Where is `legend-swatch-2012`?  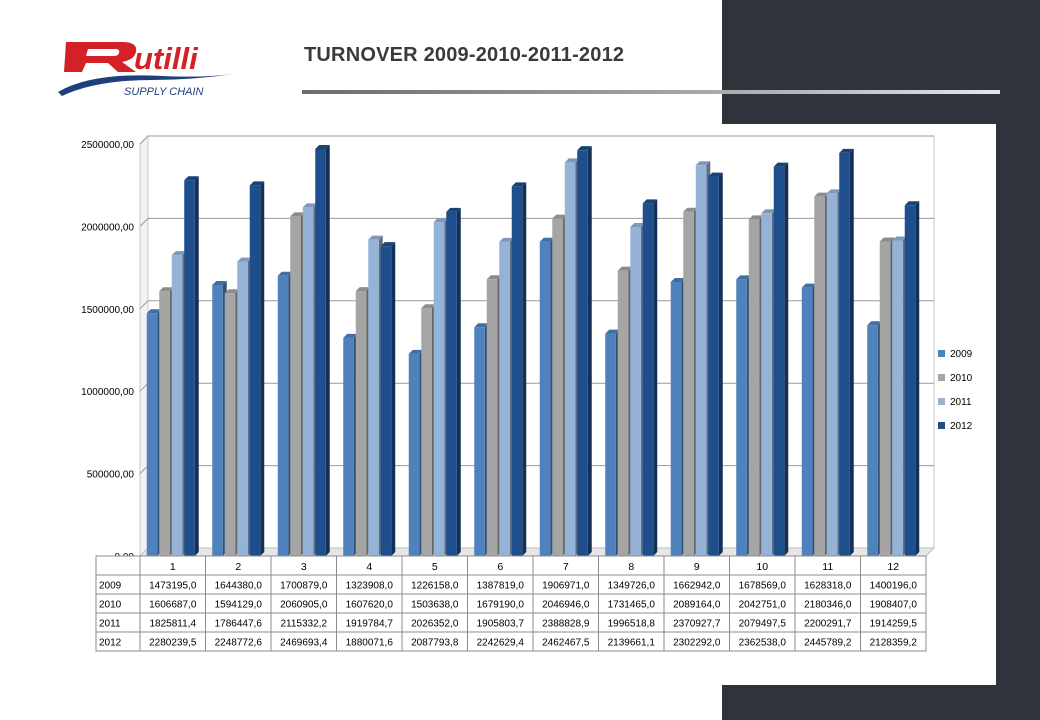 legend-swatch-2012 is located at coordinates (941, 425).